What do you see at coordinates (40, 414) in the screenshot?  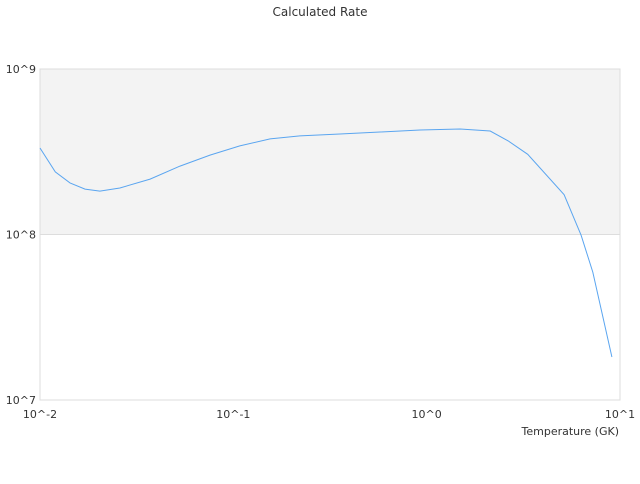 I see `x-tick-label: 10^-2` at bounding box center [40, 414].